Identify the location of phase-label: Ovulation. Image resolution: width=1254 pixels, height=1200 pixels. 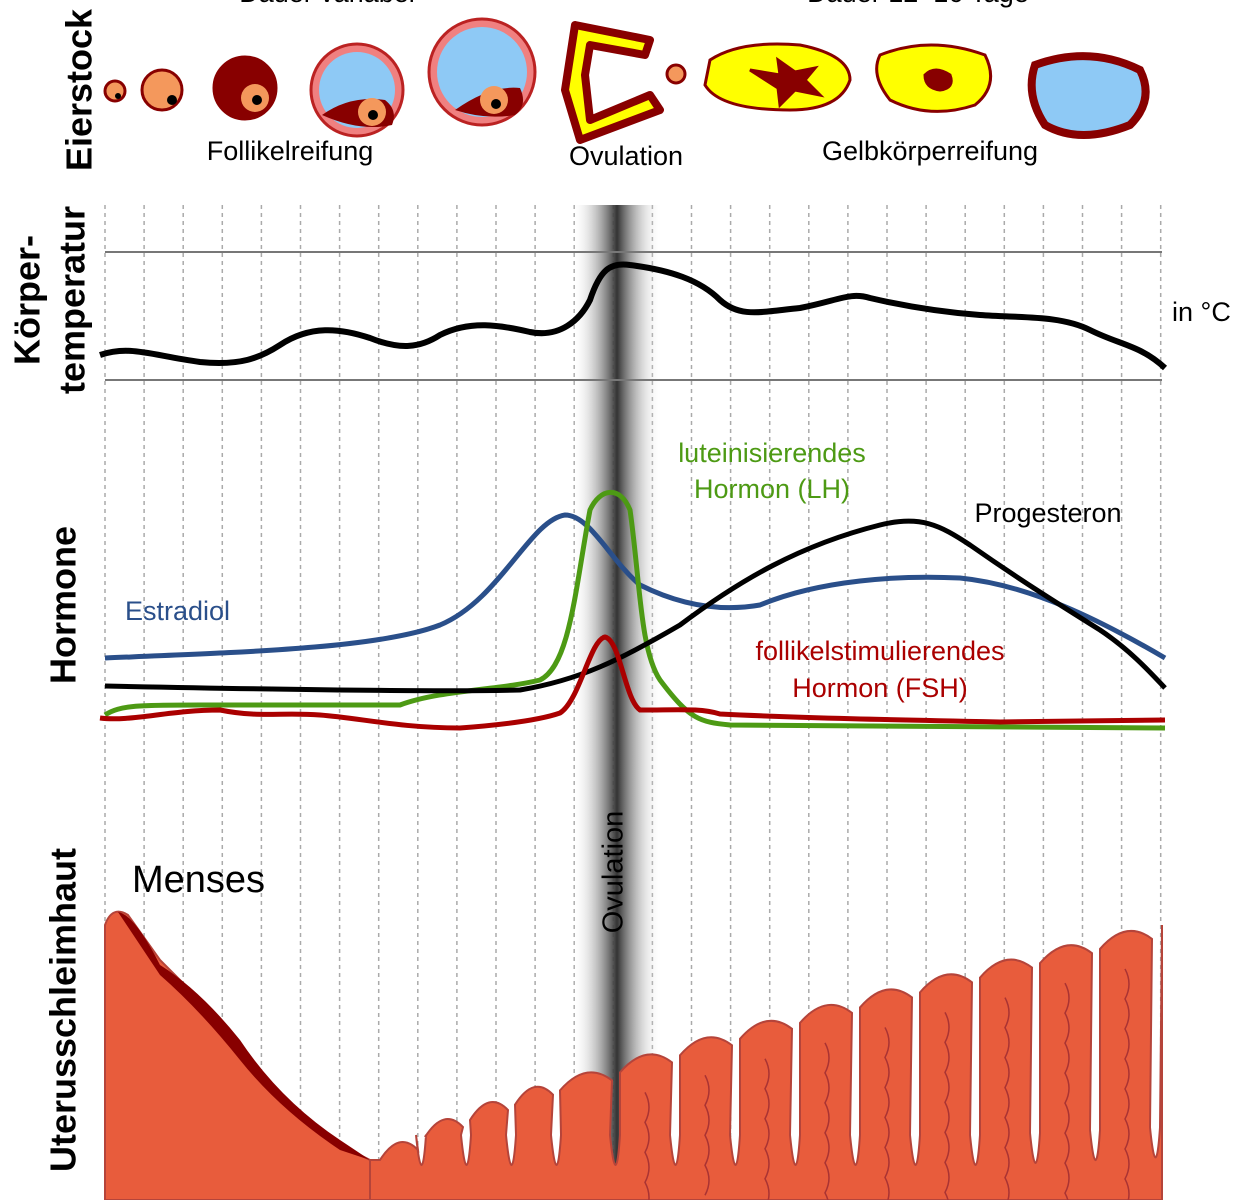
(626, 156).